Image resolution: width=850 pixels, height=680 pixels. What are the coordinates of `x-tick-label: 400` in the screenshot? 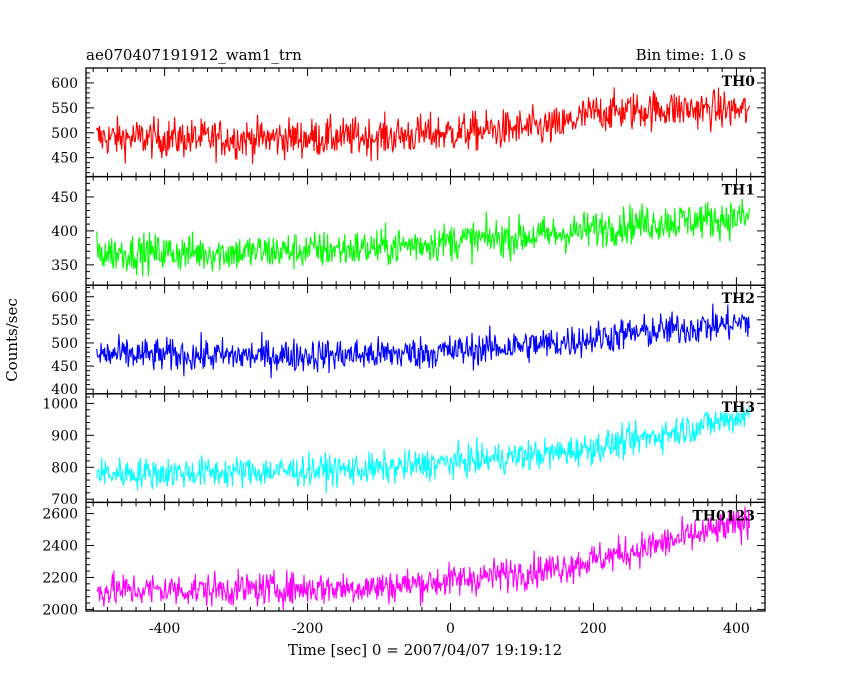 It's located at (736, 629).